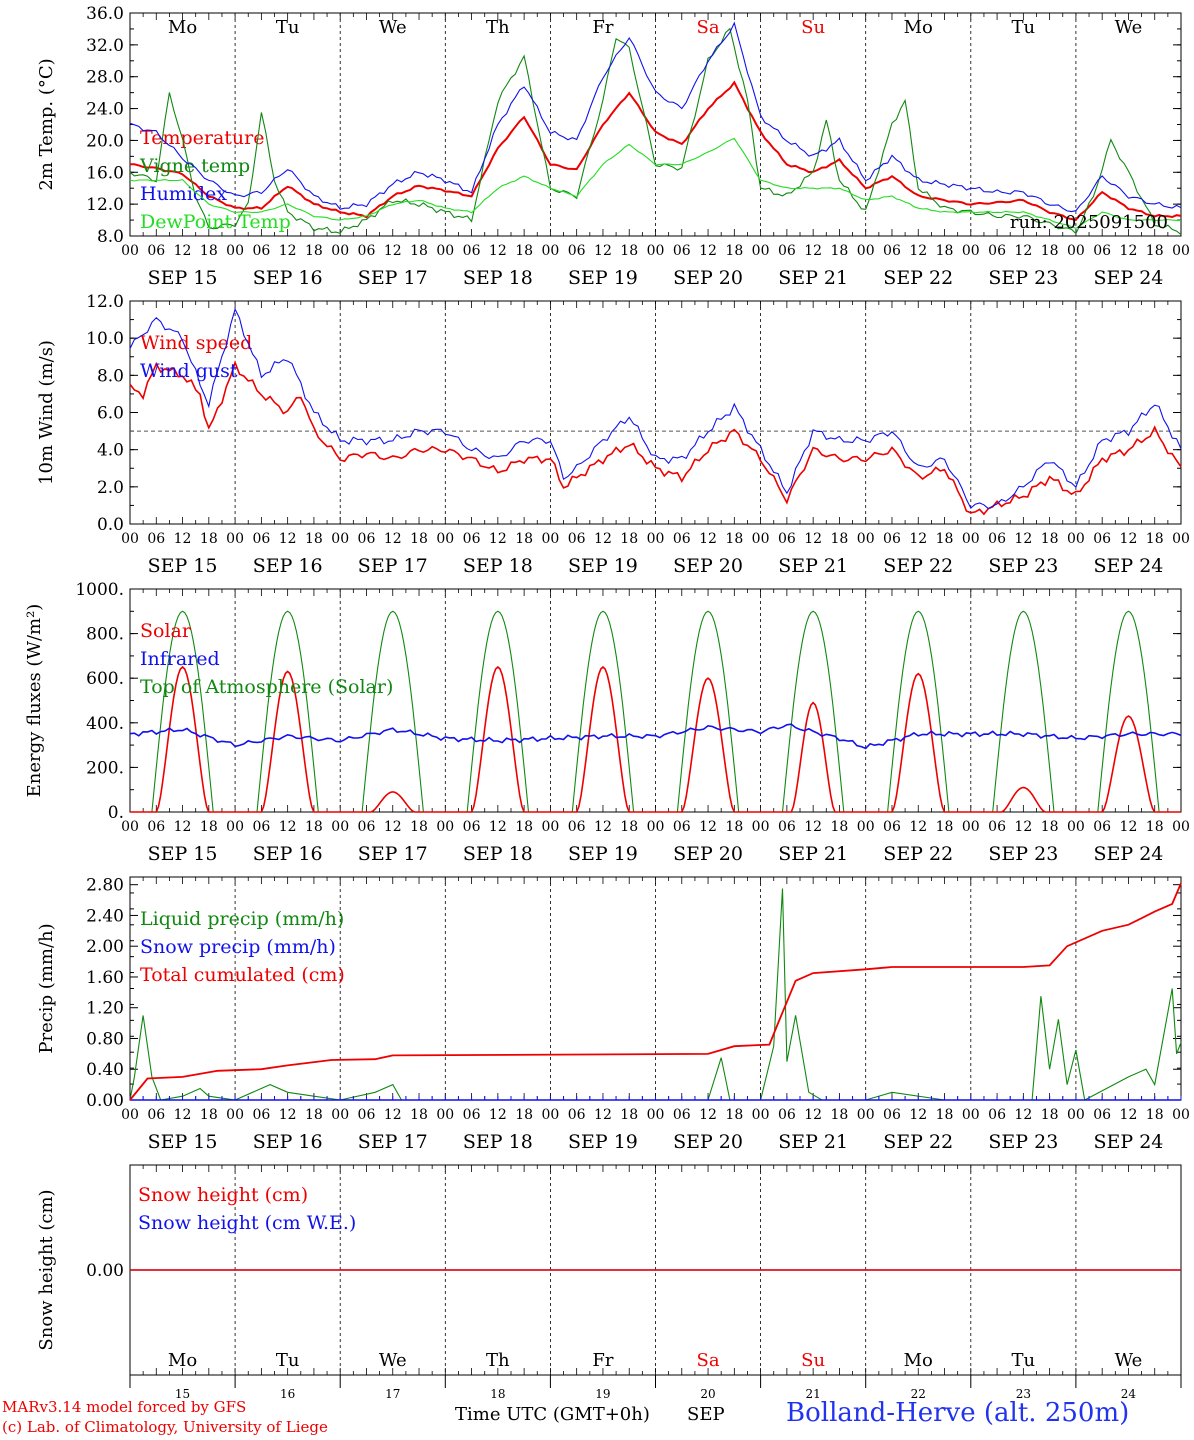 The height and width of the screenshot is (1440, 1194). I want to click on x-date-label: SEP 20, so click(708, 566).